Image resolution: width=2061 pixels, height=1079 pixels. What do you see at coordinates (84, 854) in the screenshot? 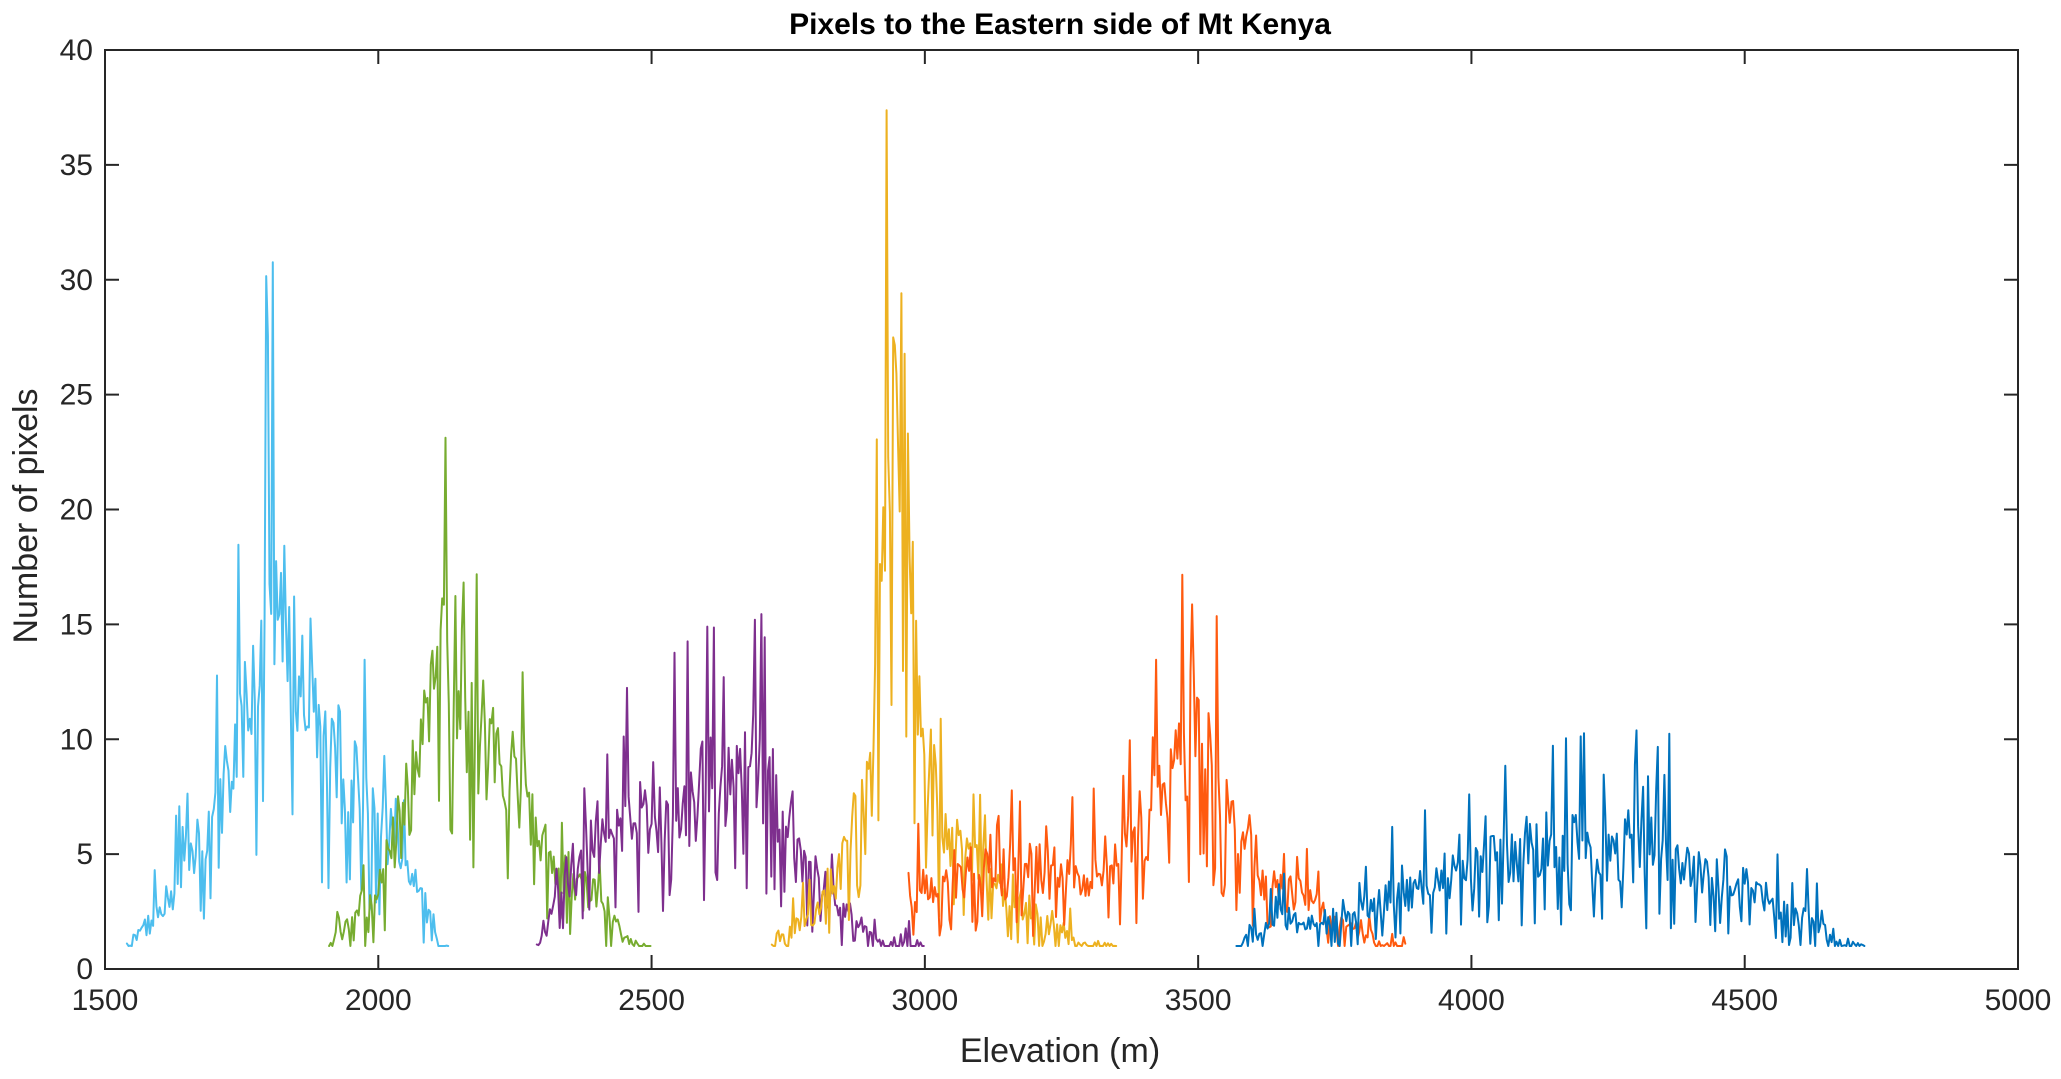
I see `y-tick-label: 5` at bounding box center [84, 854].